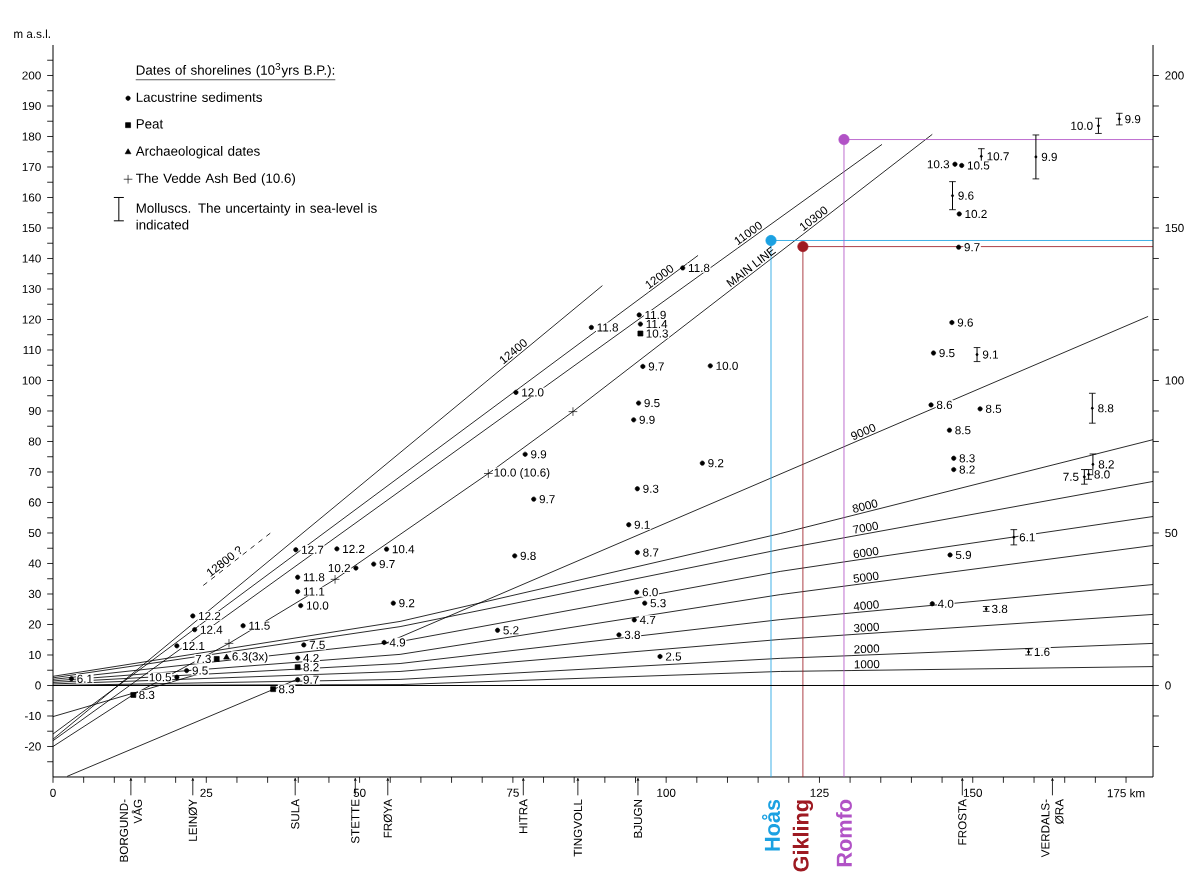  I want to click on series-label: 3000, so click(866, 627).